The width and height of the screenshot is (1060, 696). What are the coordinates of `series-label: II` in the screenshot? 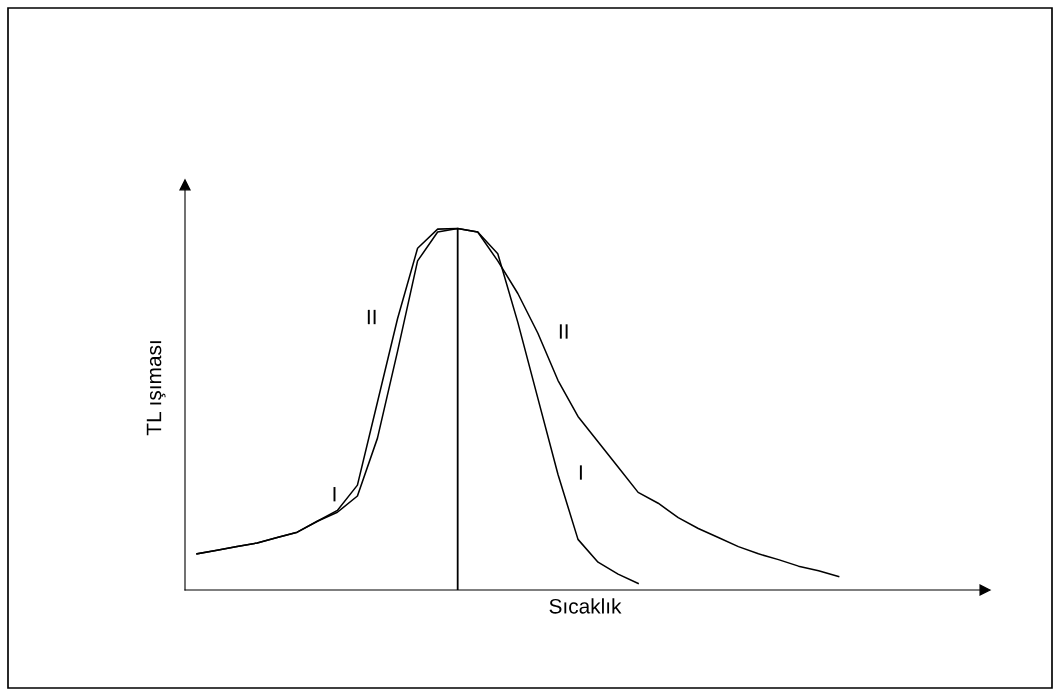 It's located at (563, 331).